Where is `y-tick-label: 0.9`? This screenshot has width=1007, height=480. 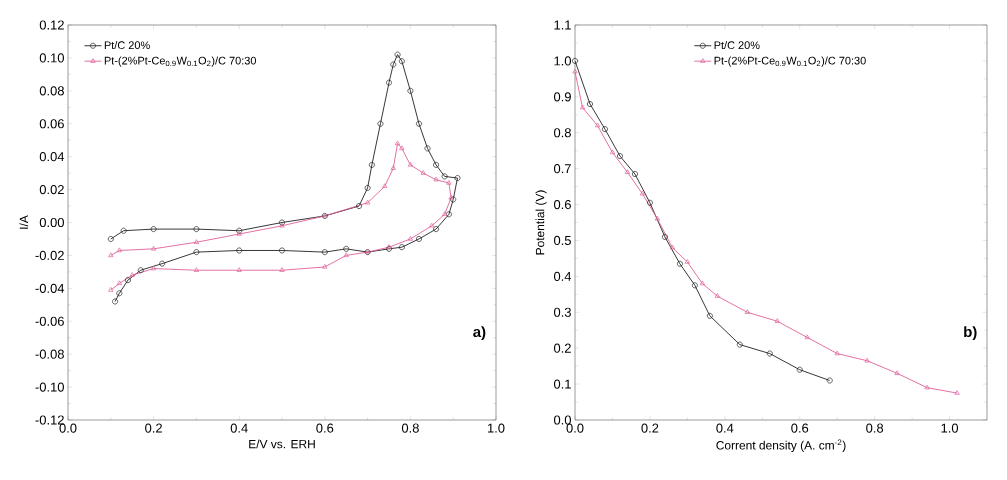 y-tick-label: 0.9 is located at coordinates (562, 97).